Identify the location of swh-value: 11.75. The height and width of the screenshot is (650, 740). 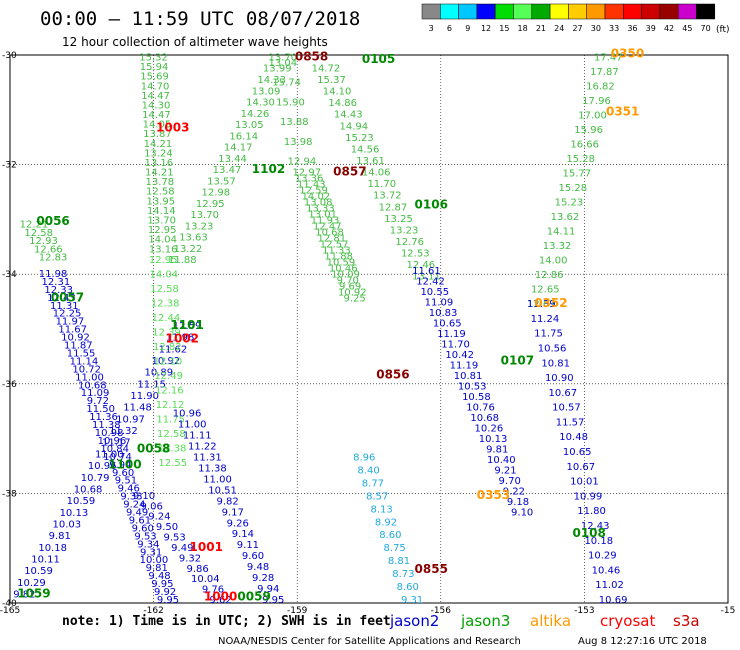
(170, 420).